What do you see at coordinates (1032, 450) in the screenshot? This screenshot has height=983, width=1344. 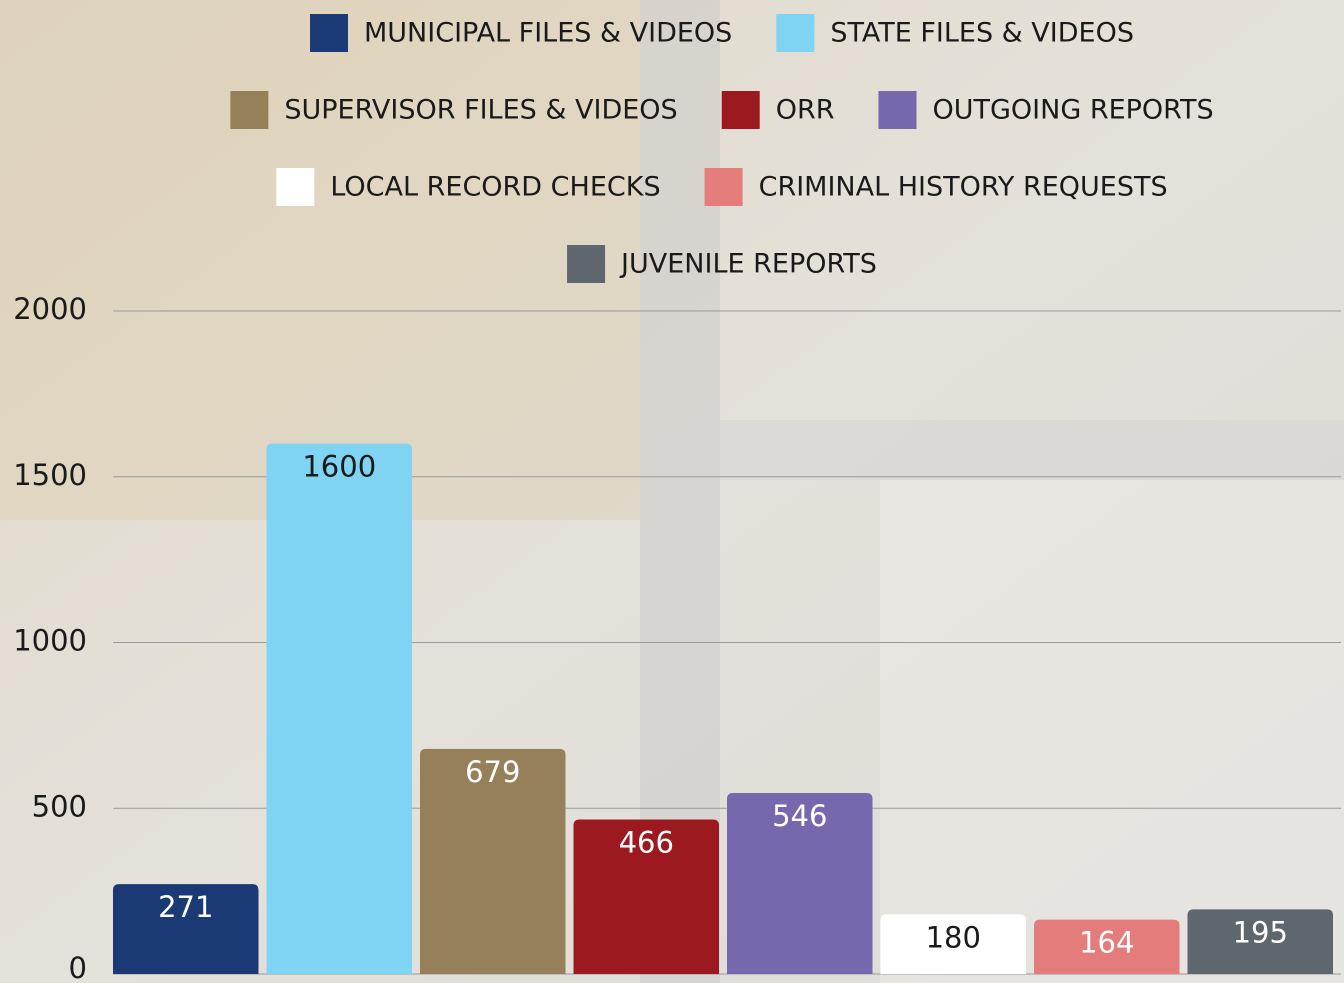 I see `background-shelf` at bounding box center [1032, 450].